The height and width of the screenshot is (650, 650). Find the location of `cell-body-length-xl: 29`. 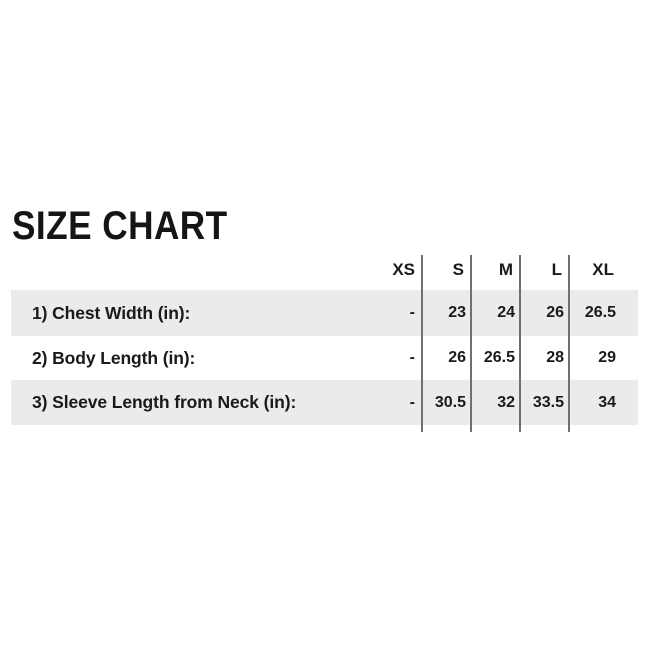

cell-body-length-xl: 29 is located at coordinates (607, 357).